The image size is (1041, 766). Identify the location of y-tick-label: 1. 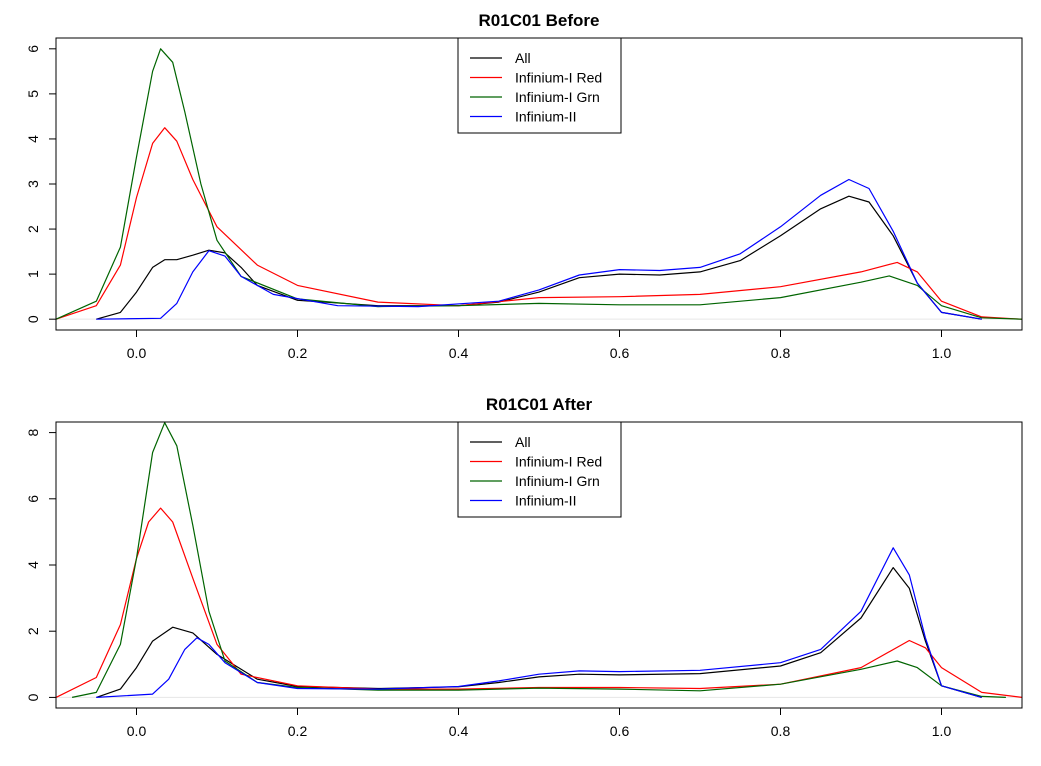
(33, 274).